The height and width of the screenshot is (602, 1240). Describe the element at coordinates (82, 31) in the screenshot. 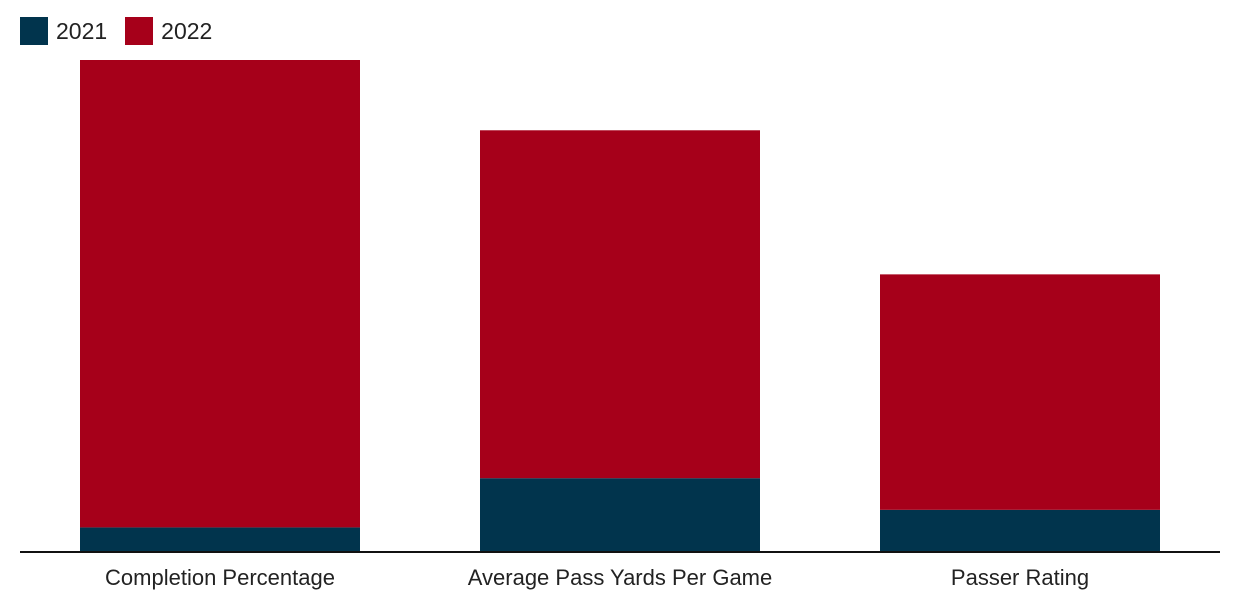

I see `legend-label-2021: 2021` at that location.